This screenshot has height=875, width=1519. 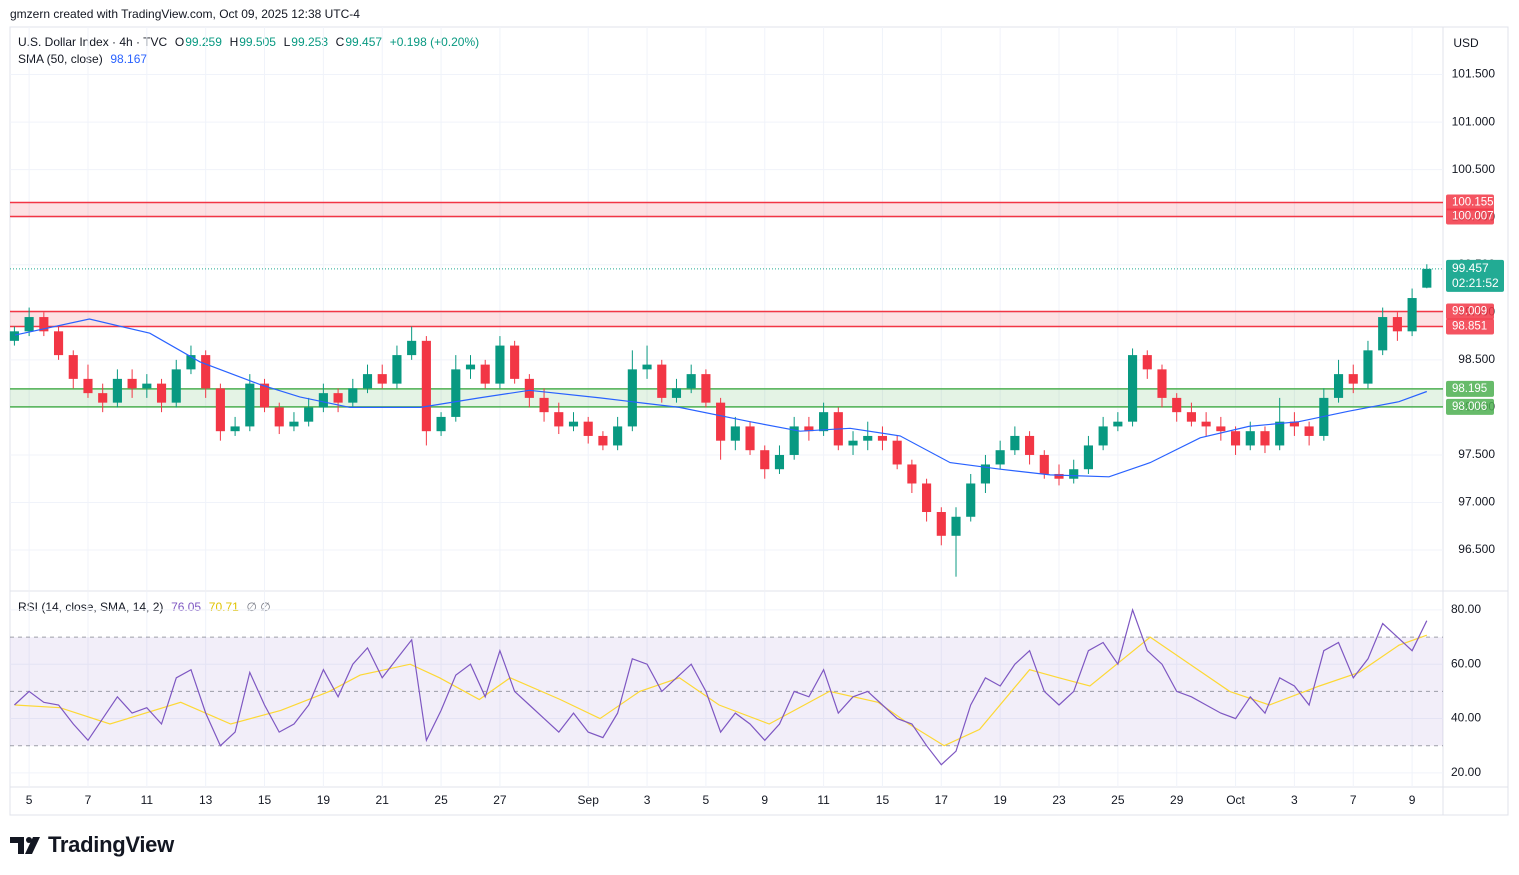 What do you see at coordinates (1474, 121) in the screenshot?
I see `y-tick-label: 101.000` at bounding box center [1474, 121].